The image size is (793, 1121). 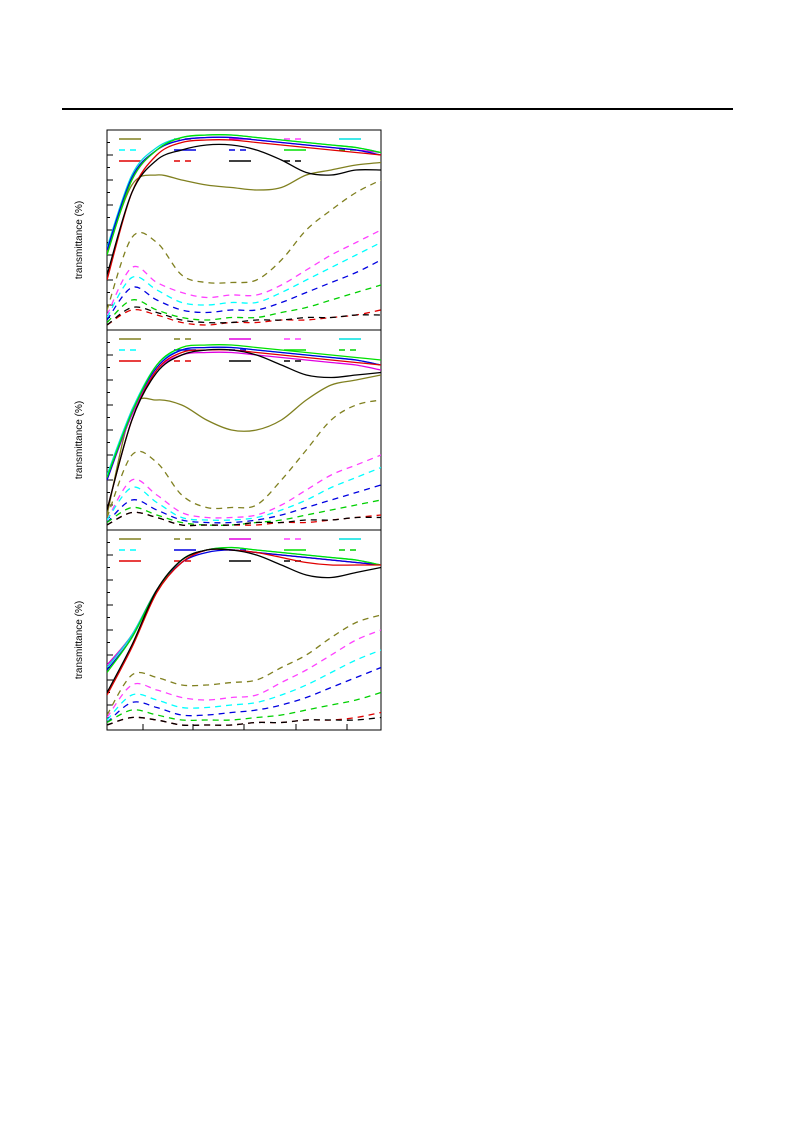 I want to click on header-rule, so click(x=397, y=109).